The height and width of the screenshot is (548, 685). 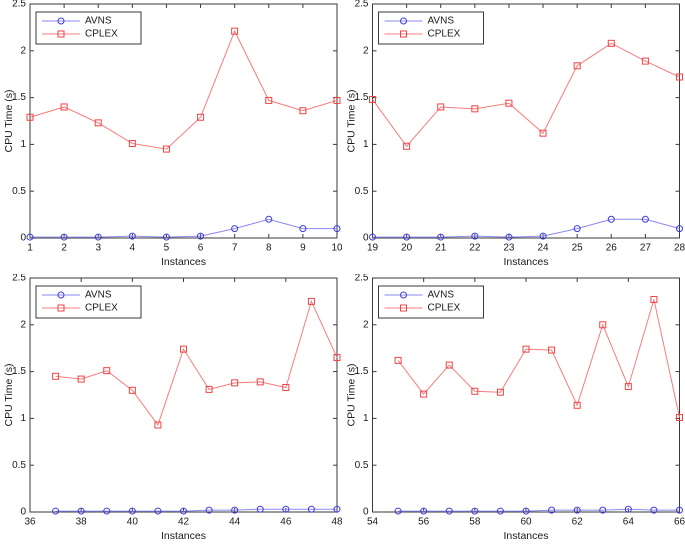 What do you see at coordinates (509, 247) in the screenshot?
I see `x-tick-label: 23` at bounding box center [509, 247].